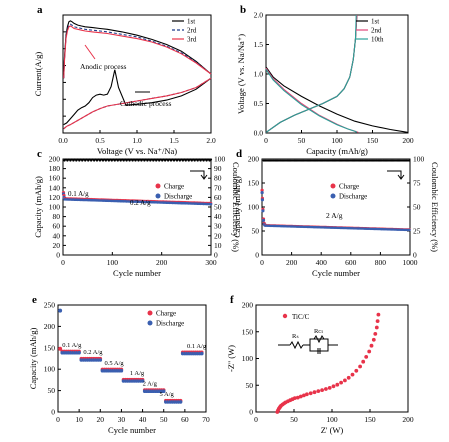 The image size is (449, 442). What do you see at coordinates (319, 348) in the screenshot?
I see `circuit-wire` at bounding box center [319, 348].